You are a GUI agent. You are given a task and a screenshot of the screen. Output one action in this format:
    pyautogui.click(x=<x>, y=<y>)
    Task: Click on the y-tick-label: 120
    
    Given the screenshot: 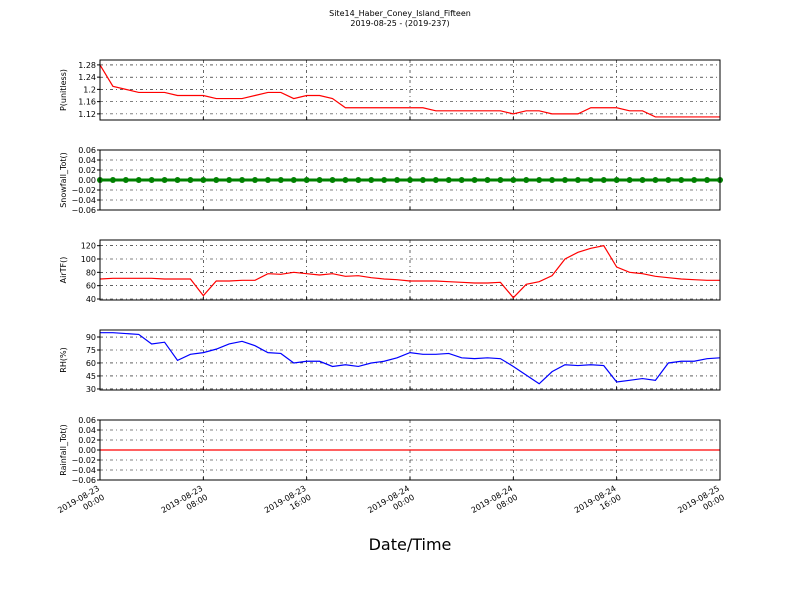 What is the action you would take?
    pyautogui.click(x=88, y=246)
    